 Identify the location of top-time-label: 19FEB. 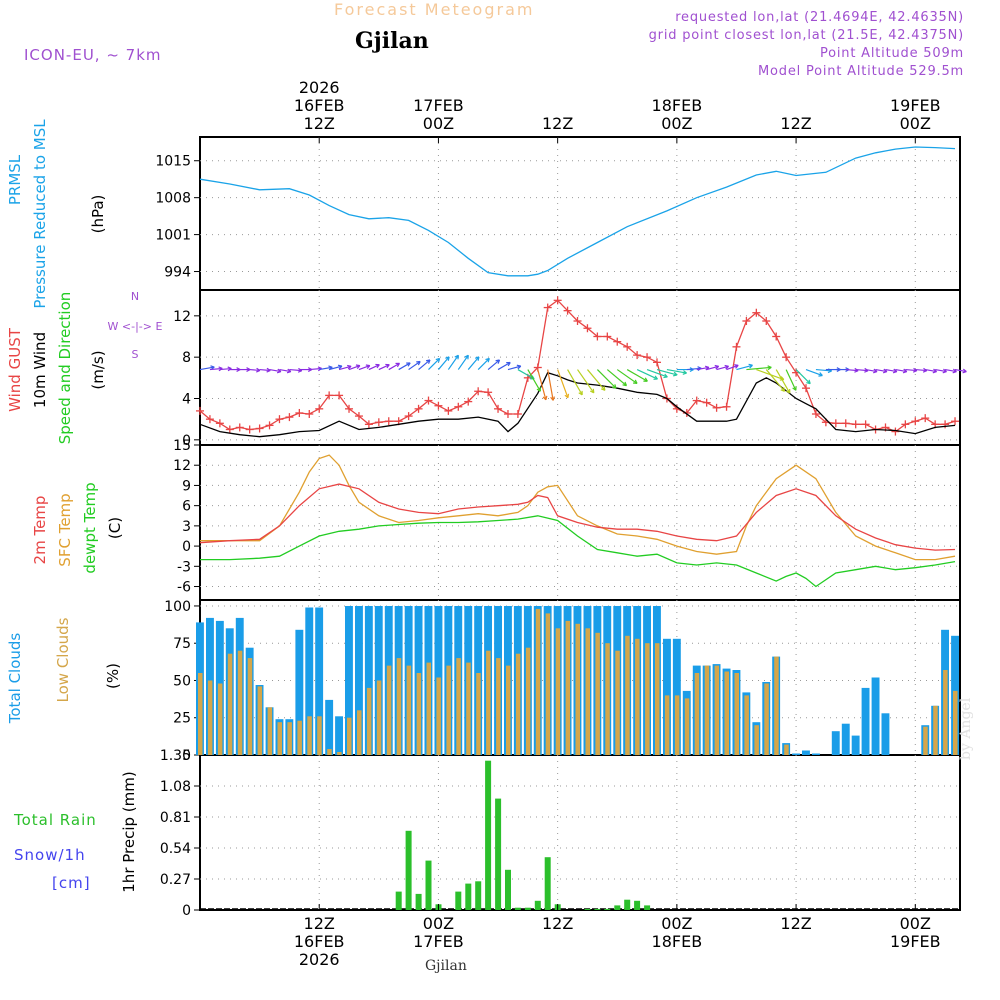
(915, 105).